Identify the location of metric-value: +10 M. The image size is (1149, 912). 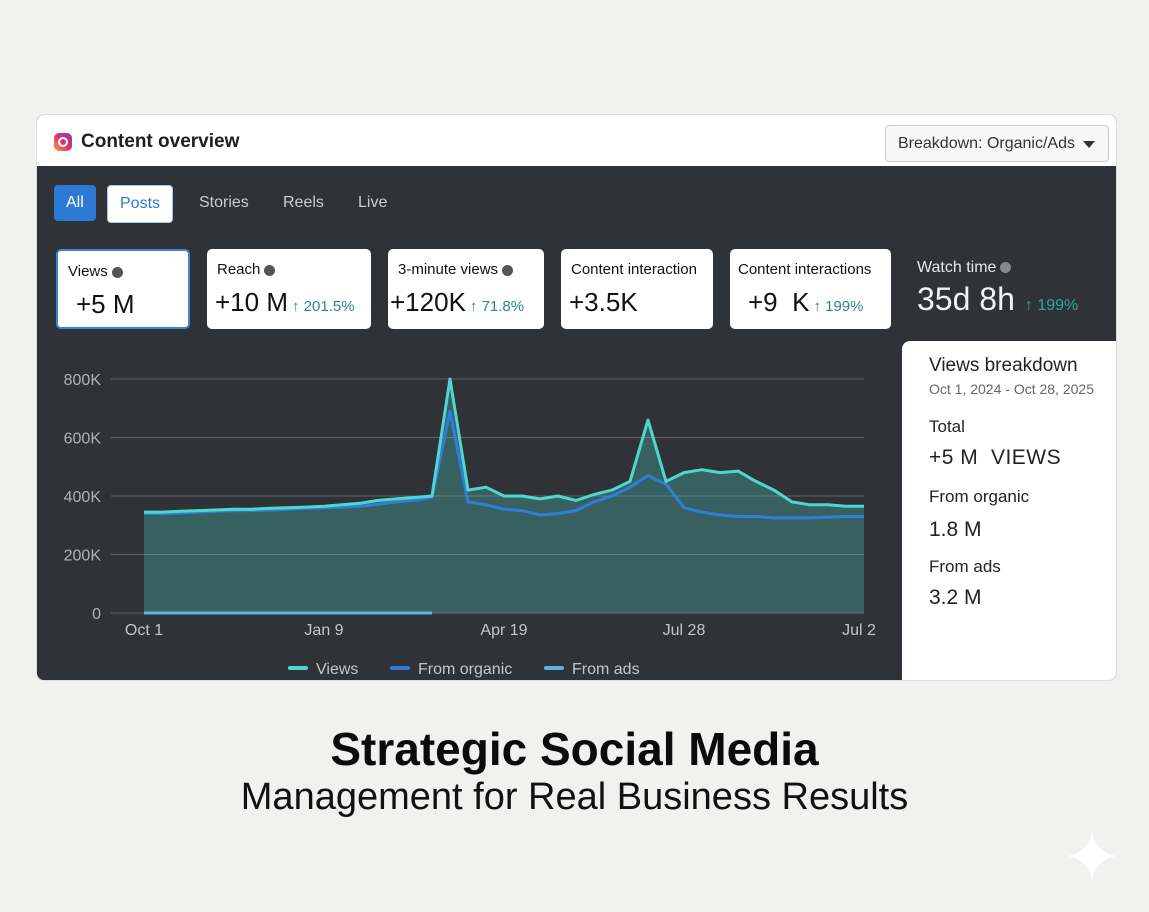
(251, 302).